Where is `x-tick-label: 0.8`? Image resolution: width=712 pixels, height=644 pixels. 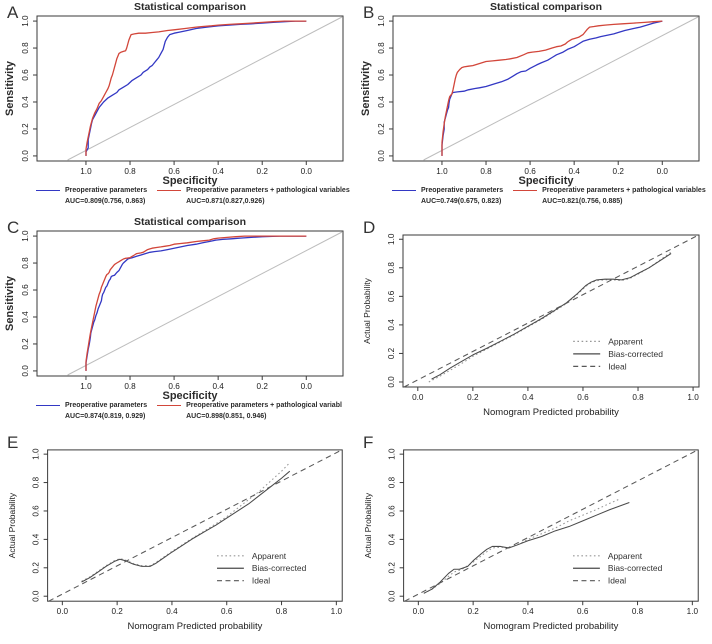
x-tick-label: 0.8 is located at coordinates (130, 386).